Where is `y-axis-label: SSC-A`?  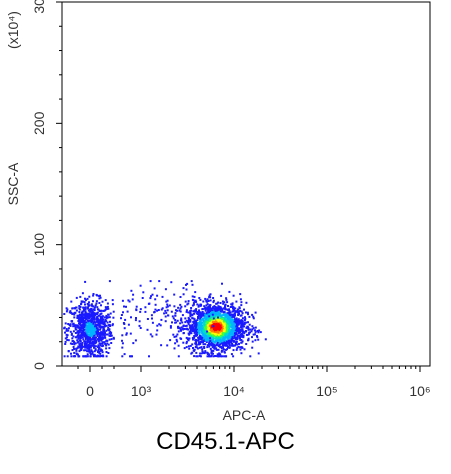
y-axis-label: SSC-A is located at coordinates (13, 183).